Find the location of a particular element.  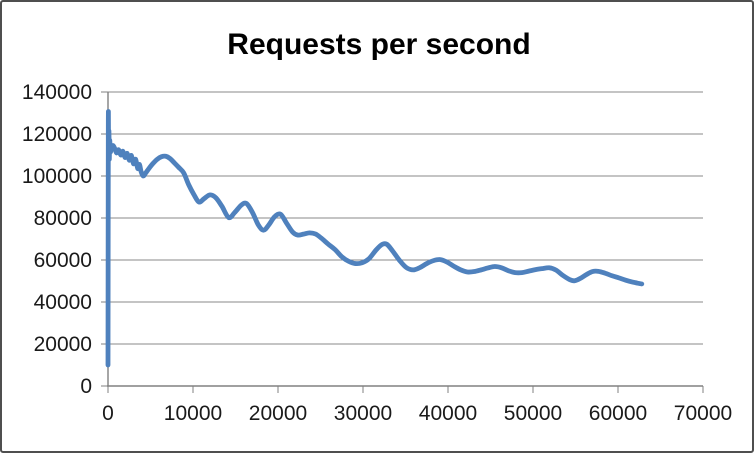

y-tick-label: 80000 is located at coordinates (63, 218).